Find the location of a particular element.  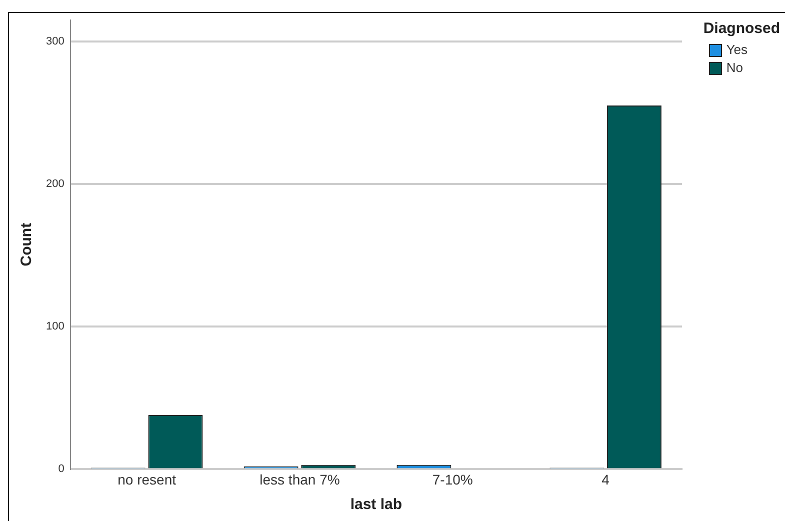

y-axis-title: Count is located at coordinates (27, 244).